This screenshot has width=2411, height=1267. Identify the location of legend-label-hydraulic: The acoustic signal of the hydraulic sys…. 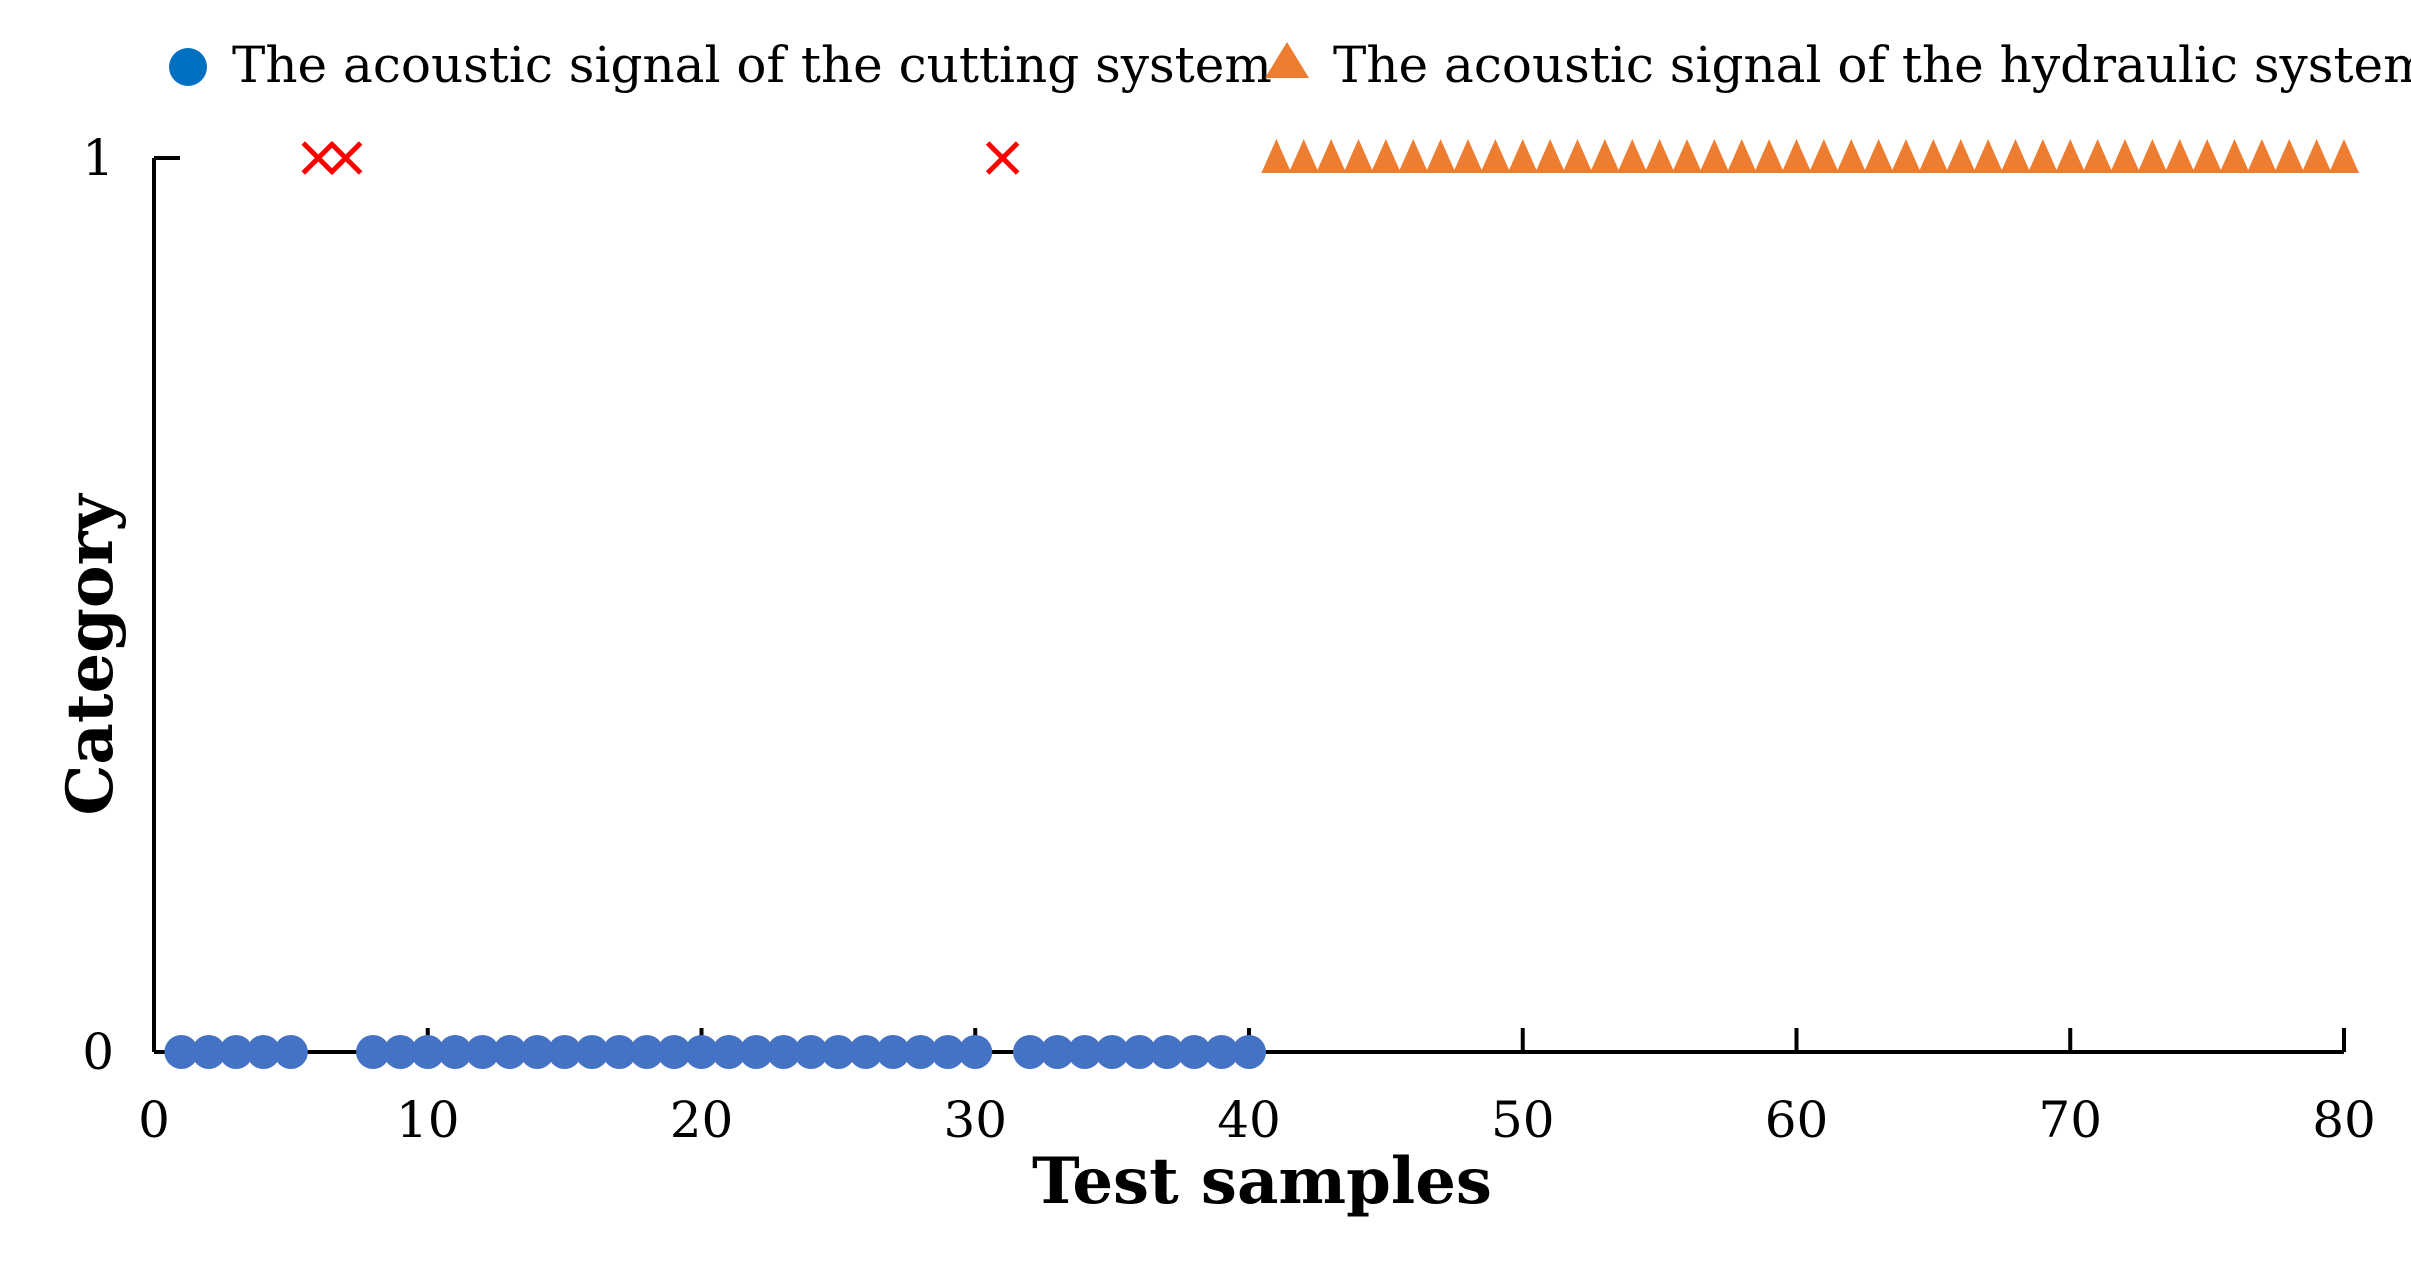
(1872, 65).